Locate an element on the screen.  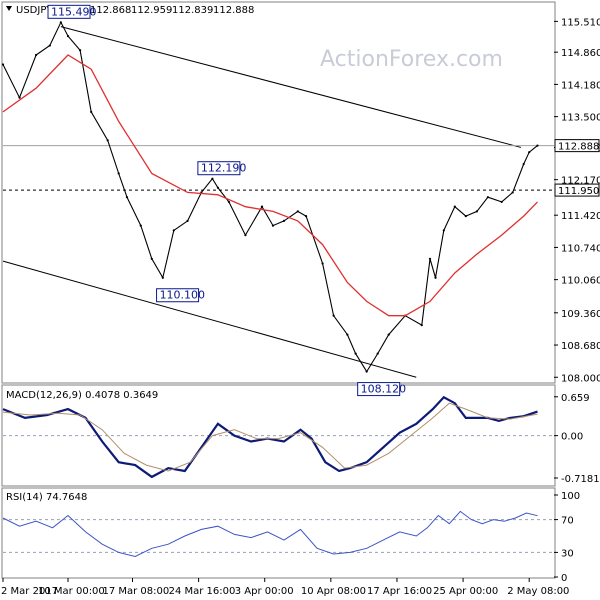
macd-line is located at coordinates (270, 437).